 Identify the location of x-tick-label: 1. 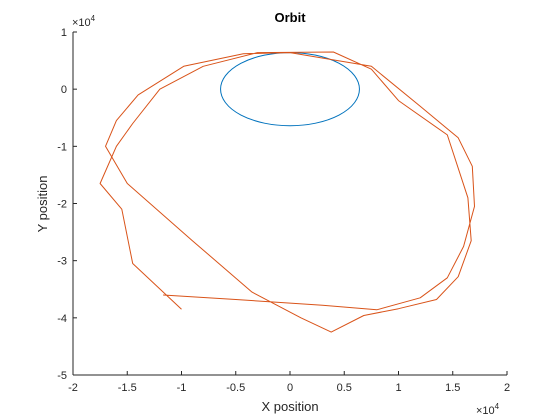
(398, 388).